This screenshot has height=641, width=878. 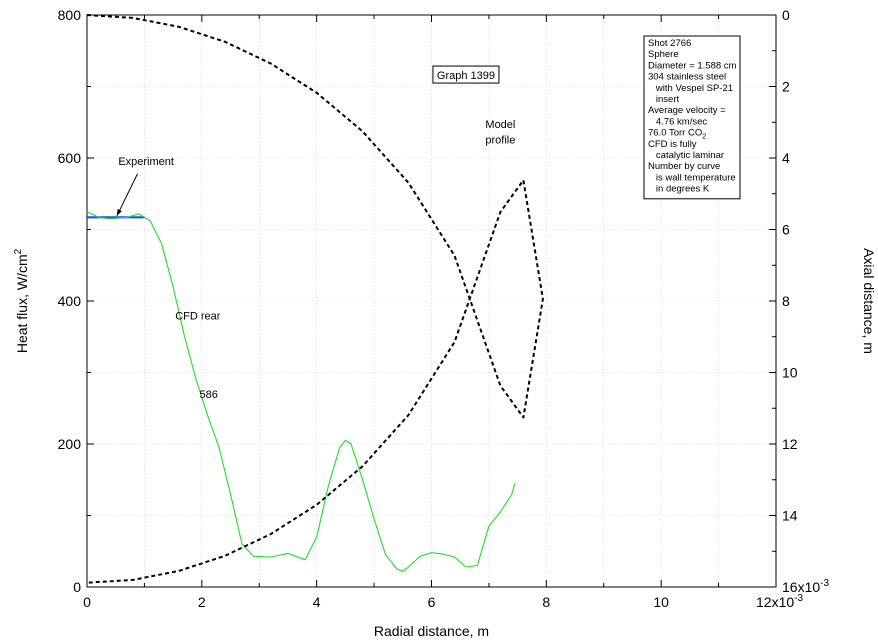 What do you see at coordinates (198, 317) in the screenshot?
I see `annotation-cfd-rear: CFD rear` at bounding box center [198, 317].